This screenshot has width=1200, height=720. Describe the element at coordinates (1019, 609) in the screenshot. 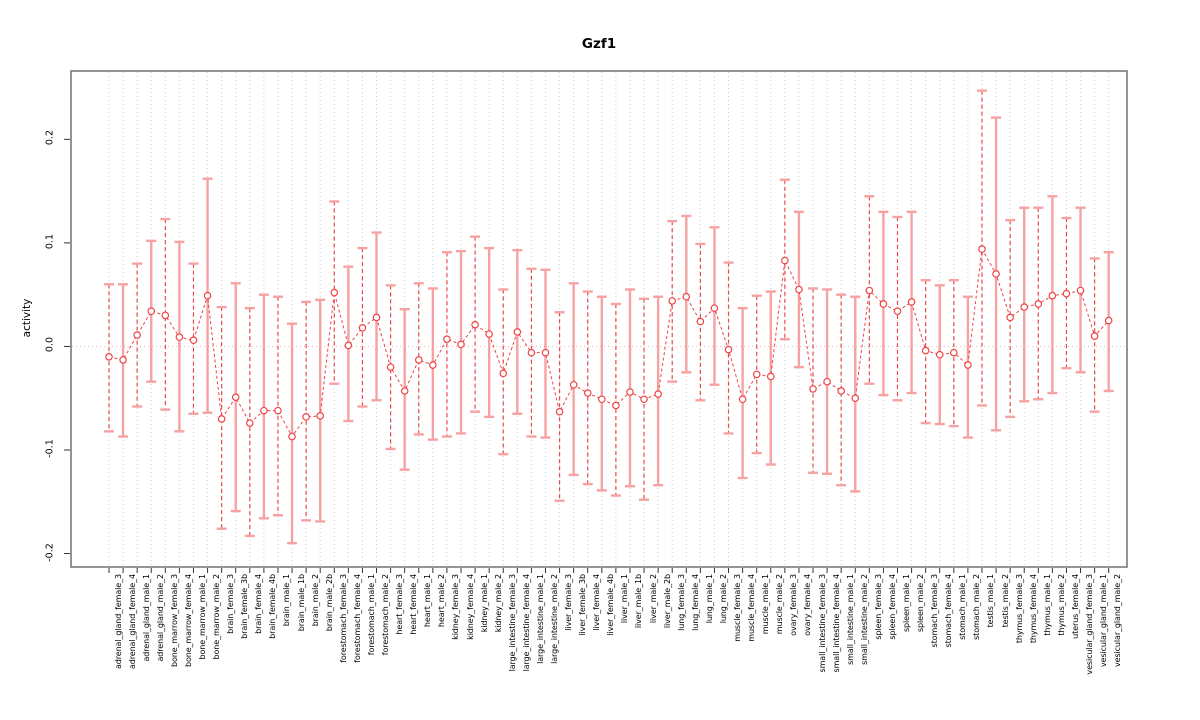

I see `x-tick-label: thymus_female_3` at that location.